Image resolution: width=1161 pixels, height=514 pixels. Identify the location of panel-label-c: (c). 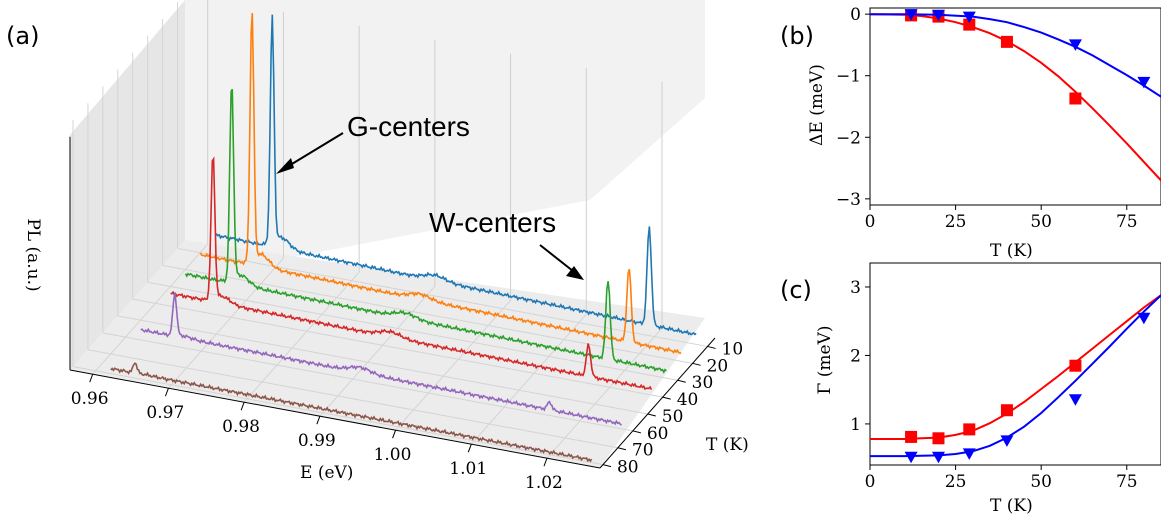
(796, 290).